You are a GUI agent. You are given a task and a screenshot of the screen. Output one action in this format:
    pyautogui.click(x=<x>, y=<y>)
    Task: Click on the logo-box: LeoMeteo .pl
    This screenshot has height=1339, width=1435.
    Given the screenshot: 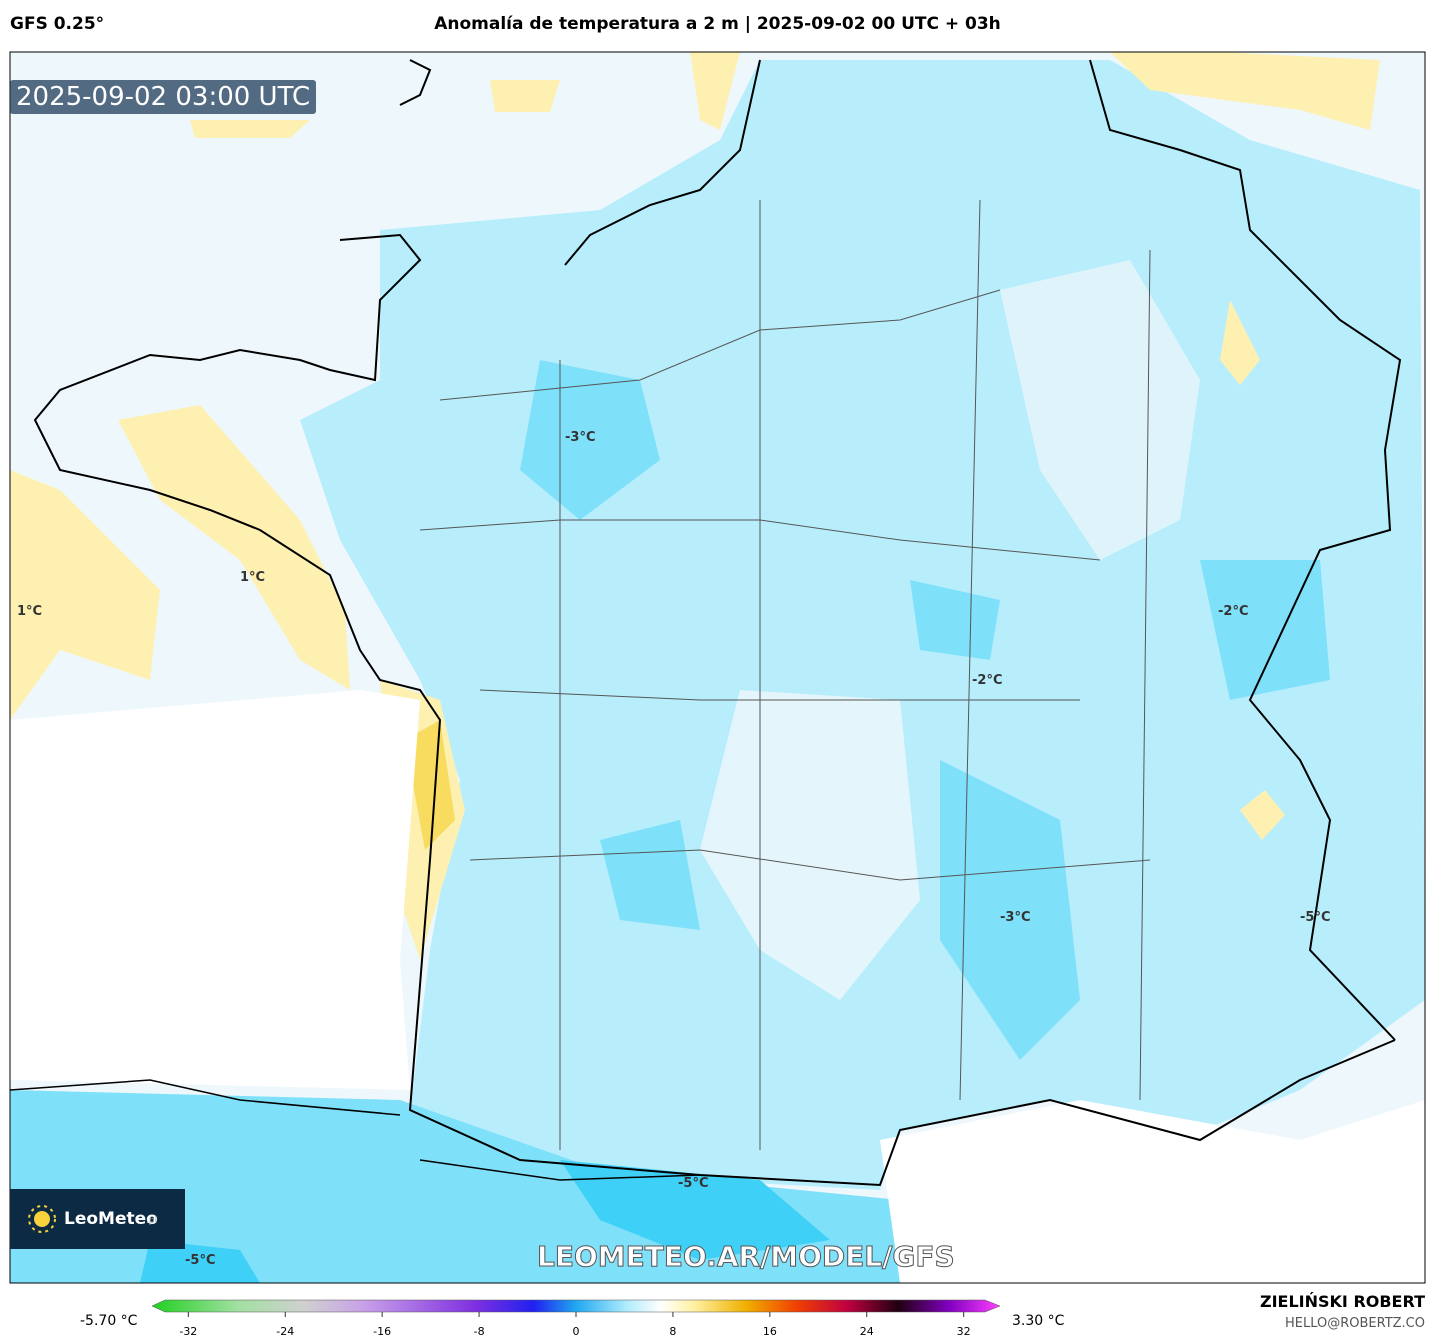 What is the action you would take?
    pyautogui.click(x=97, y=1219)
    